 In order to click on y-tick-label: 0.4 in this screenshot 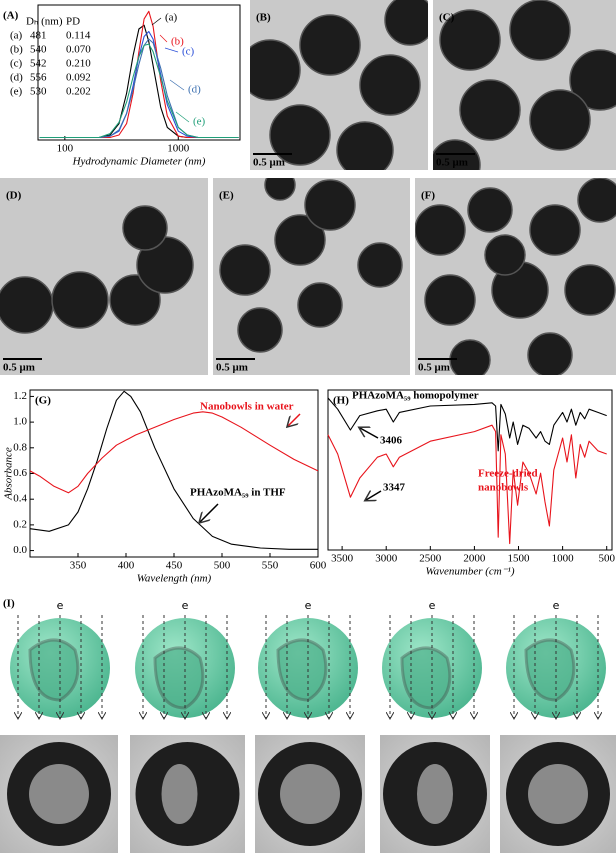, I will do `click(20, 499)`.